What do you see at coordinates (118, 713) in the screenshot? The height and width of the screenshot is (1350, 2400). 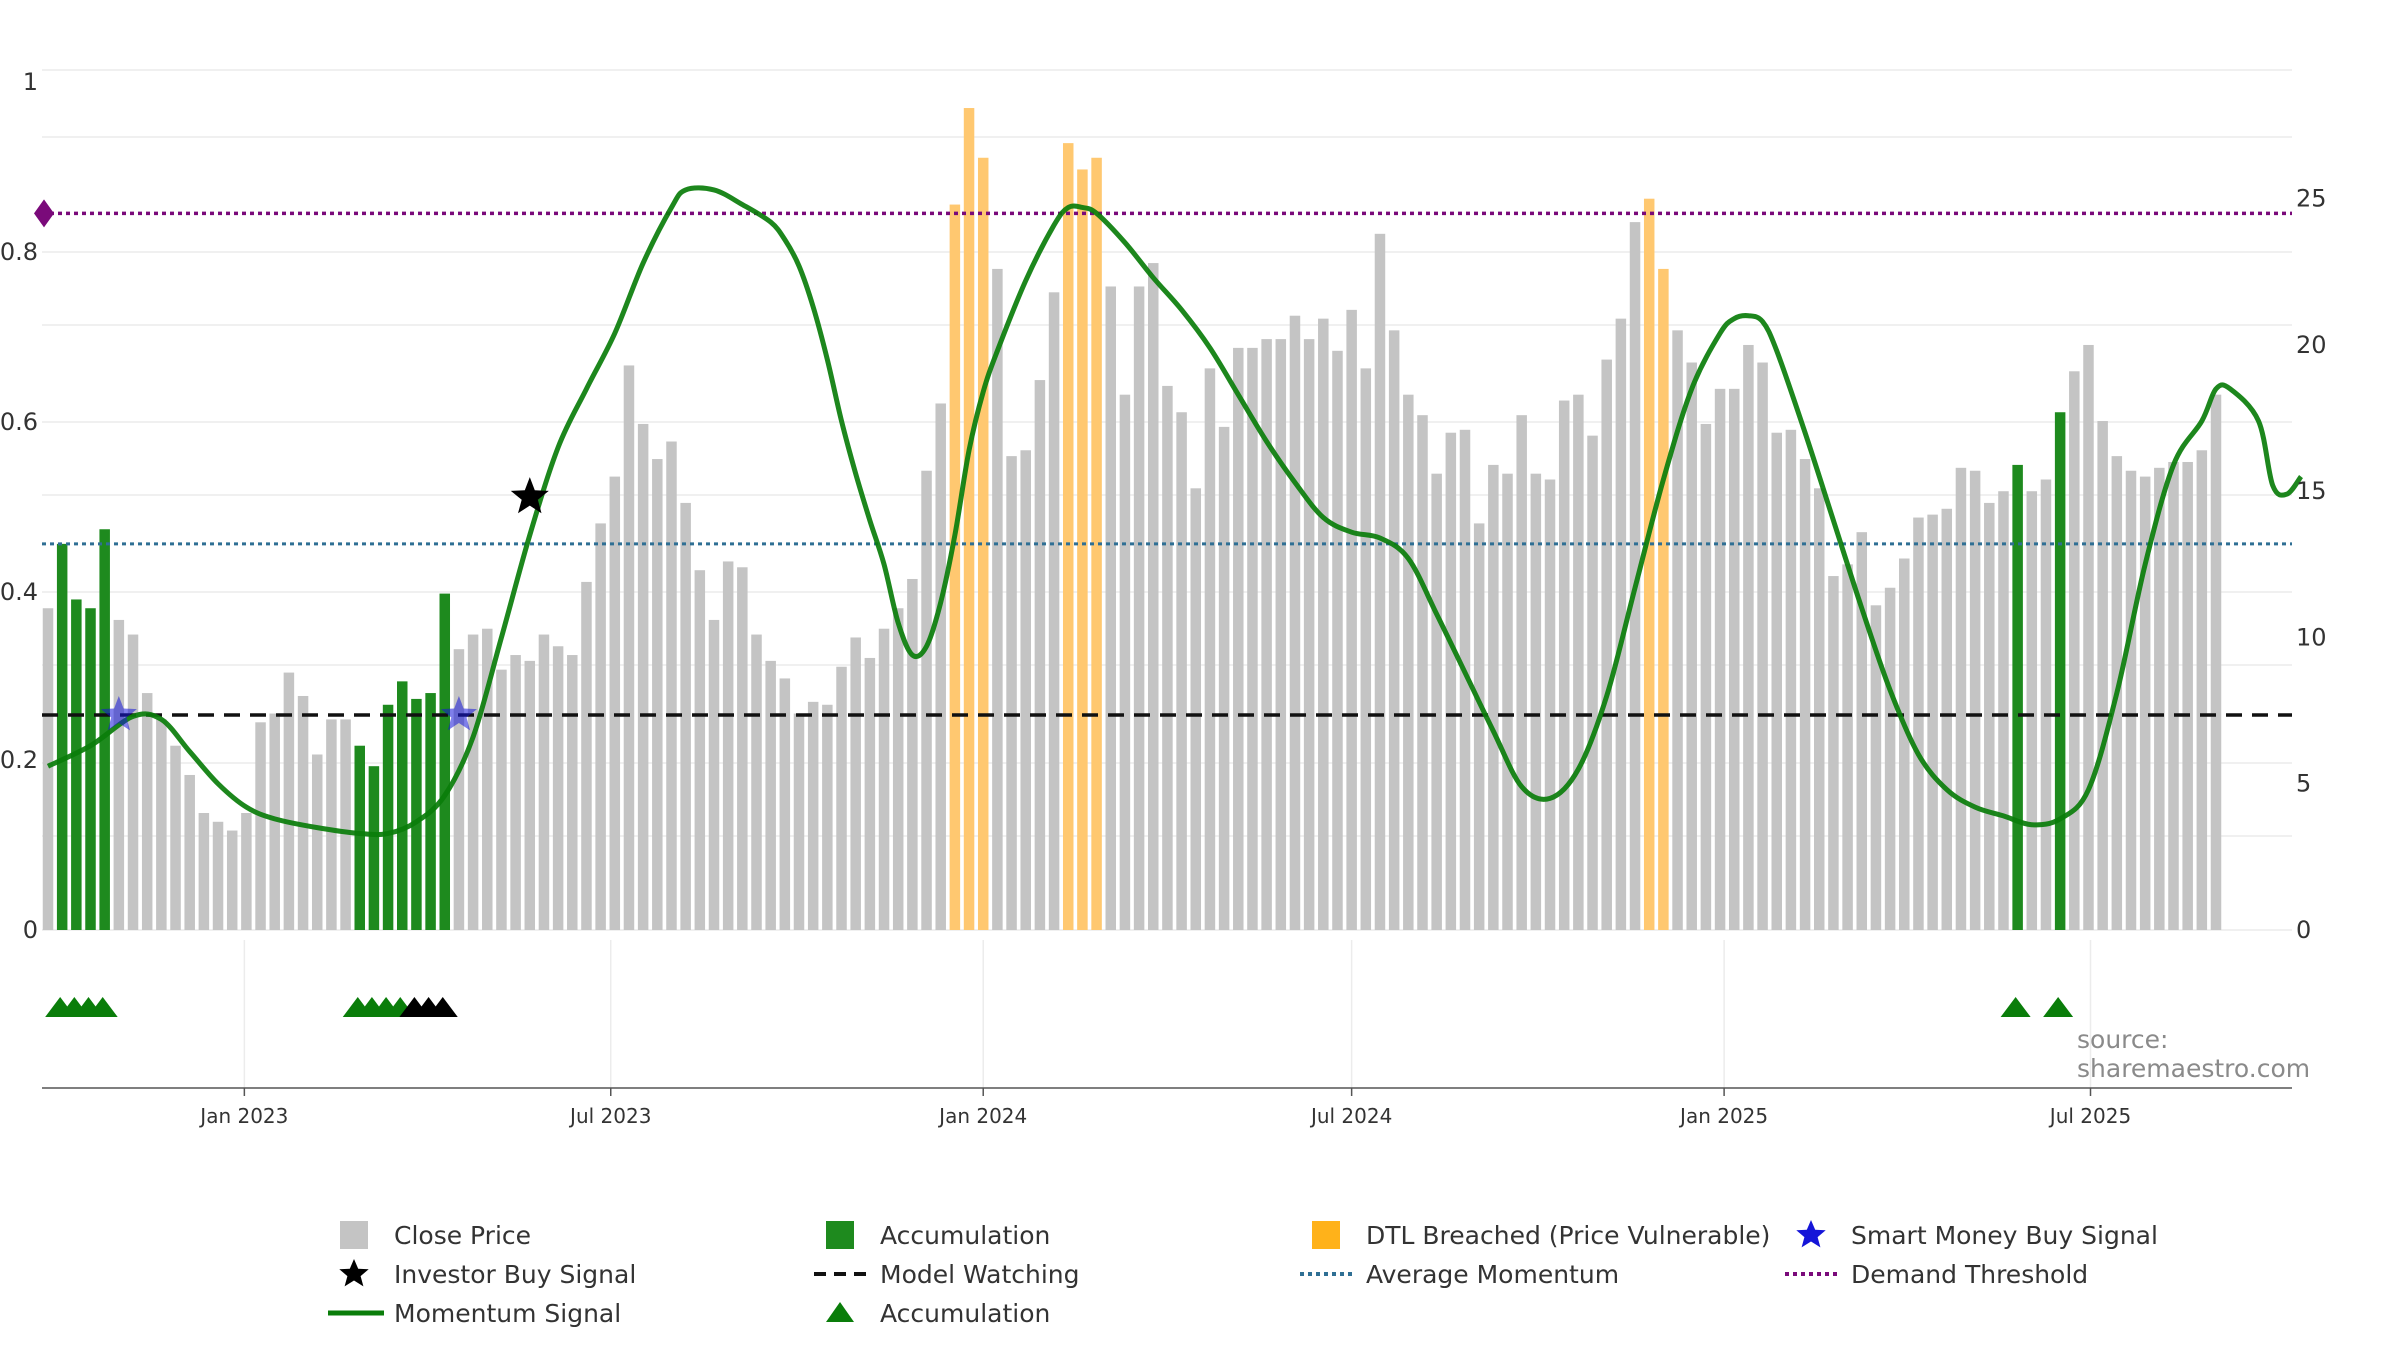 I see `smart-money-buy-star` at bounding box center [118, 713].